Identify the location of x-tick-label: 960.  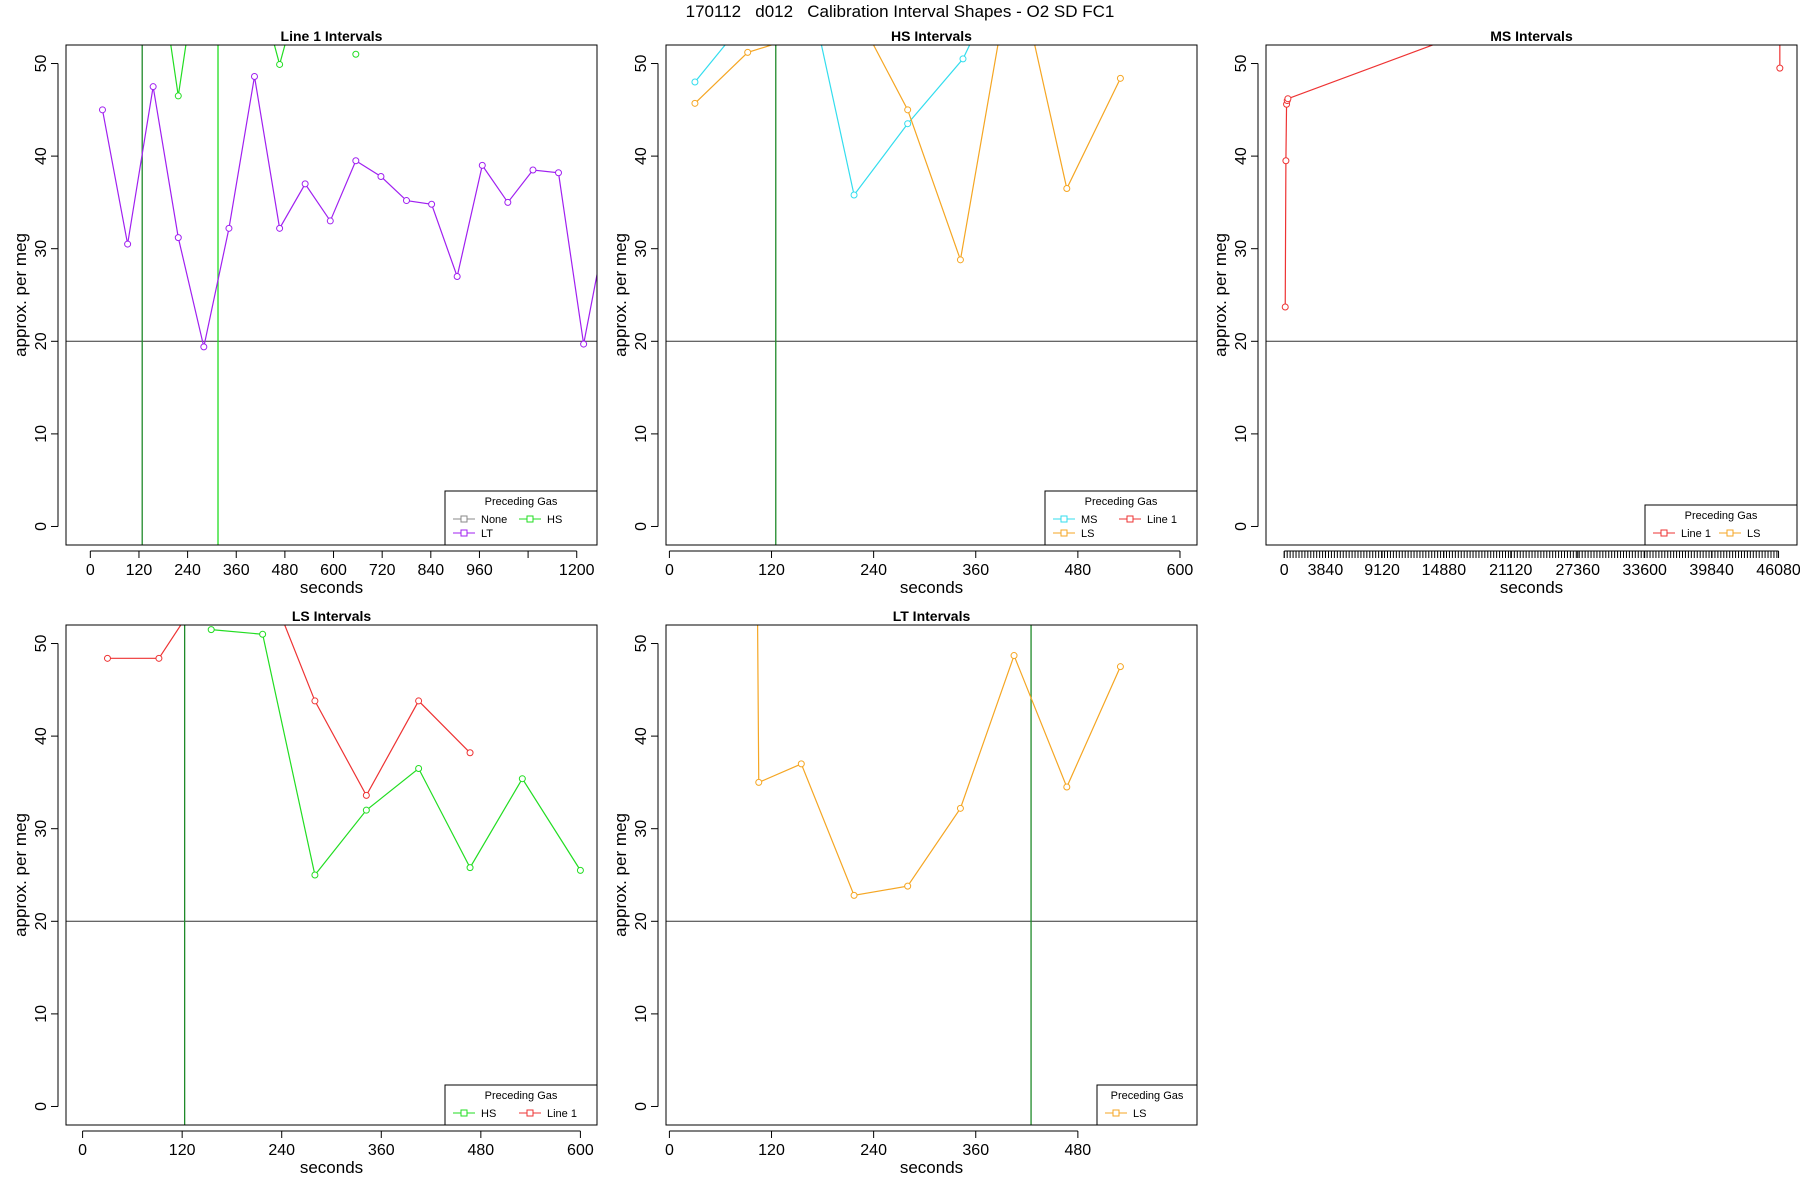
(479, 570).